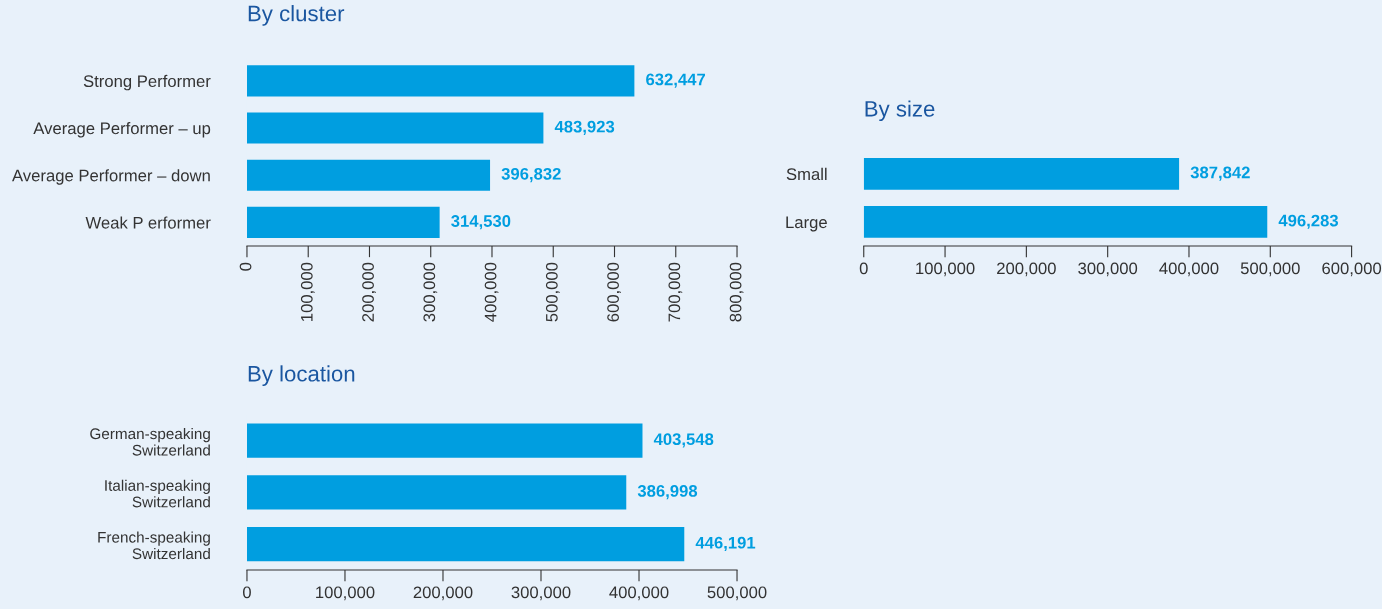 The height and width of the screenshot is (609, 1382). What do you see at coordinates (1308, 221) in the screenshot?
I see `data-label: 496,283` at bounding box center [1308, 221].